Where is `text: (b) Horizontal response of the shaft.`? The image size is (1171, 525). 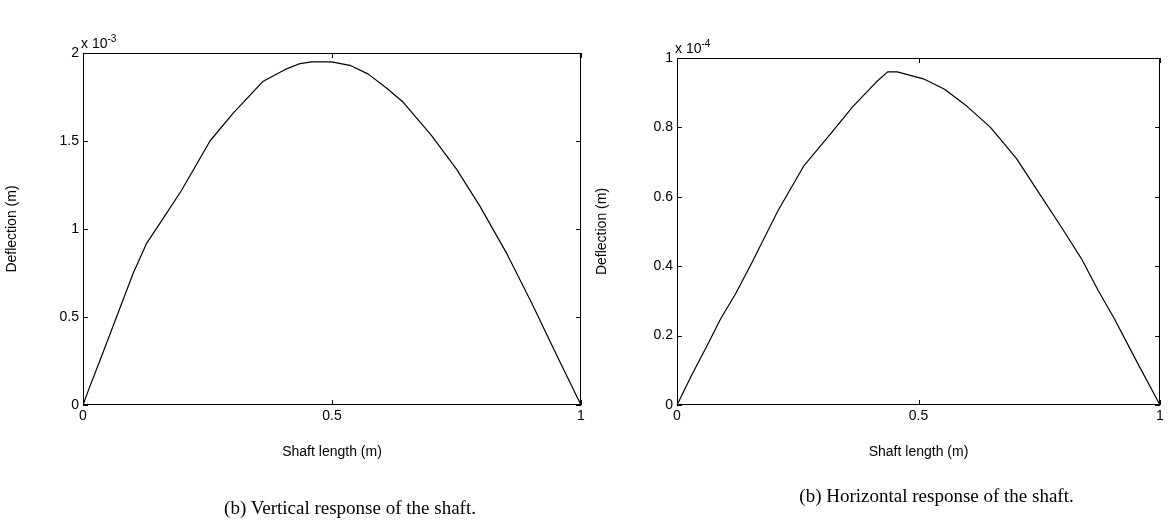 text: (b) Horizontal response of the shaft. is located at coordinates (936, 496).